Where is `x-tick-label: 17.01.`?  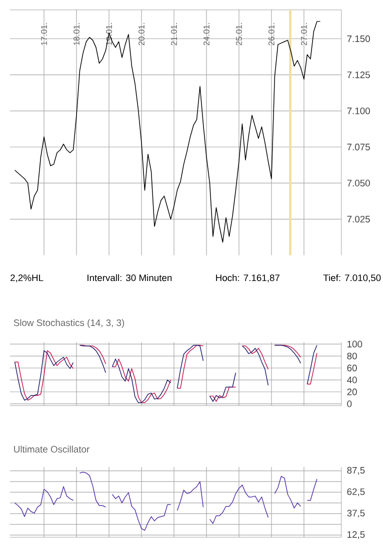
x-tick-label: 17.01. is located at coordinates (44, 34).